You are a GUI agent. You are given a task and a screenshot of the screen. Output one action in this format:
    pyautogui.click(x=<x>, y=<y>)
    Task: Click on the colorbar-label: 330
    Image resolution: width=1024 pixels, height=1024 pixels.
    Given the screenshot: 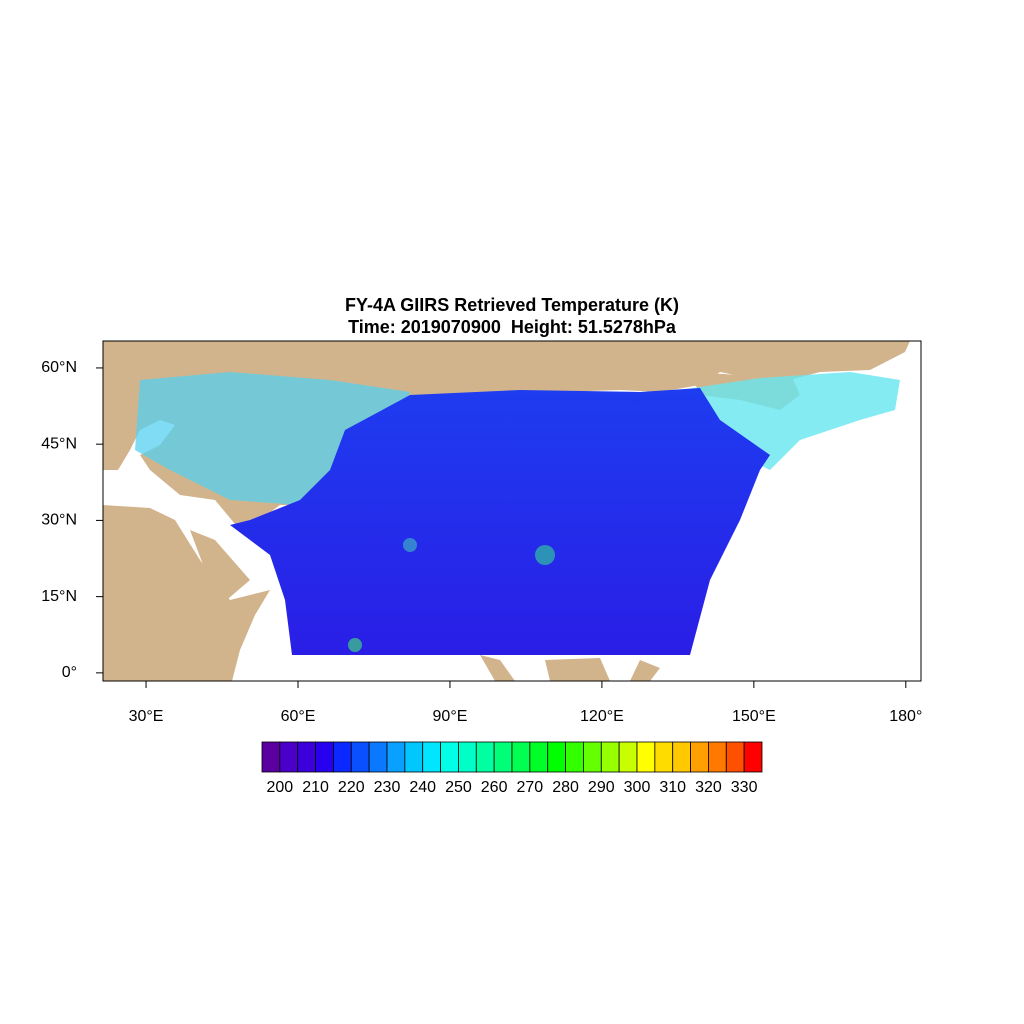 What is the action you would take?
    pyautogui.click(x=744, y=787)
    